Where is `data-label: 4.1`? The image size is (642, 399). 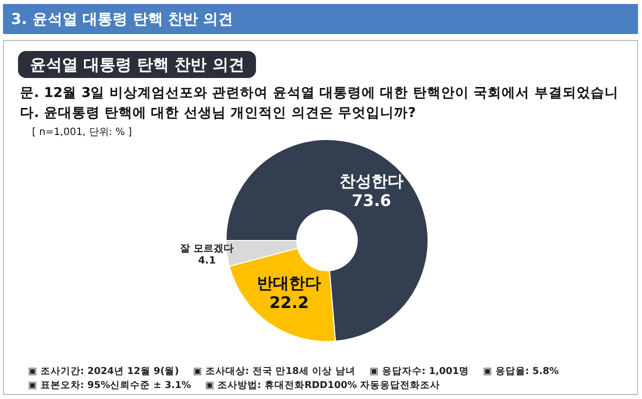
data-label: 4.1 is located at coordinates (207, 261).